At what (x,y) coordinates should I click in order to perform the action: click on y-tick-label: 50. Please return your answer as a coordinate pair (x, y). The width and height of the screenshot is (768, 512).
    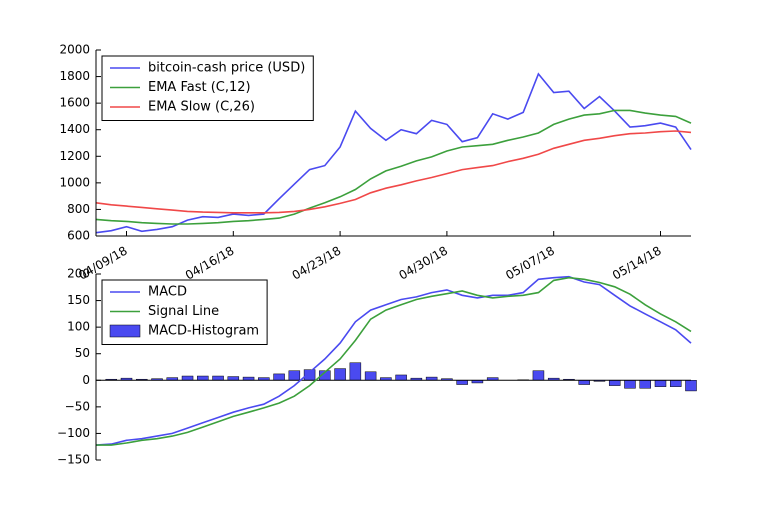
    Looking at the image, I should click on (82, 353).